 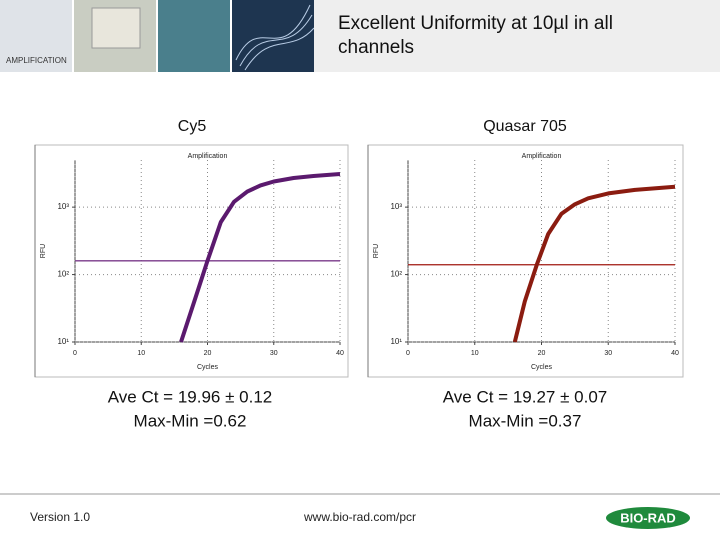 I want to click on teal-block, so click(x=194, y=36).